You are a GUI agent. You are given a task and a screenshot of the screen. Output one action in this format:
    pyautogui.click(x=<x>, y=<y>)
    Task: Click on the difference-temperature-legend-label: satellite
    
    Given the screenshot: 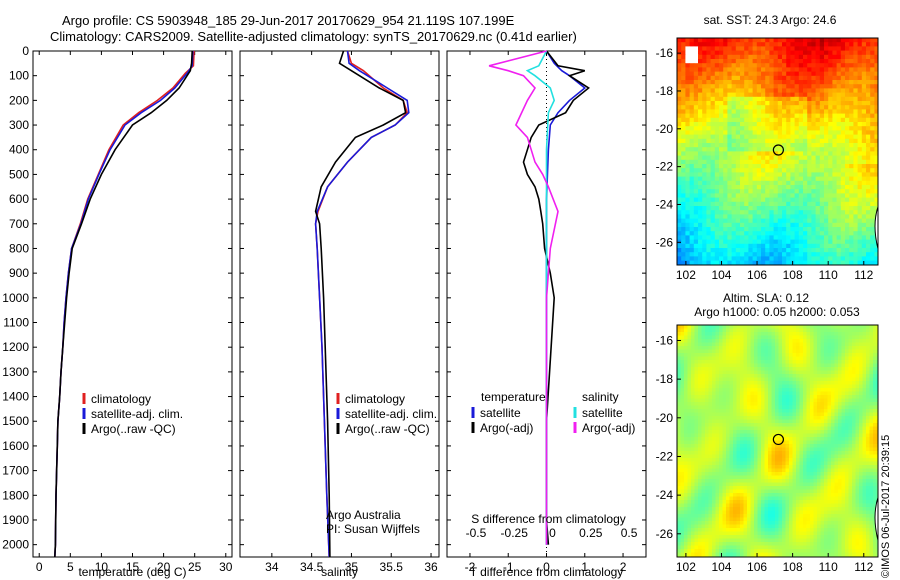 What is the action you would take?
    pyautogui.click(x=500, y=413)
    